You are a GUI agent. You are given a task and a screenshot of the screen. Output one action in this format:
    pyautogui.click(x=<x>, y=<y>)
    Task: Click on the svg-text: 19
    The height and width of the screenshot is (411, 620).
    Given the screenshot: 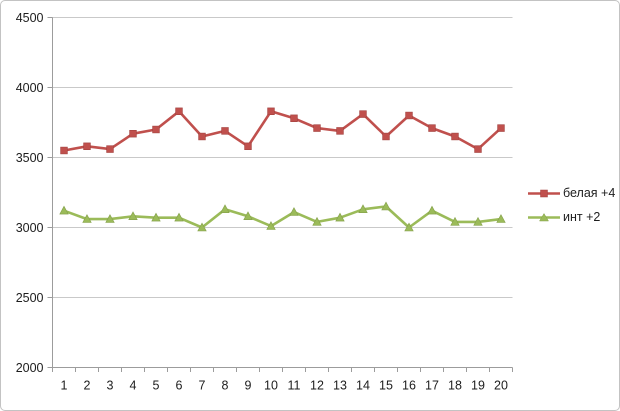 What is the action you would take?
    pyautogui.click(x=478, y=386)
    